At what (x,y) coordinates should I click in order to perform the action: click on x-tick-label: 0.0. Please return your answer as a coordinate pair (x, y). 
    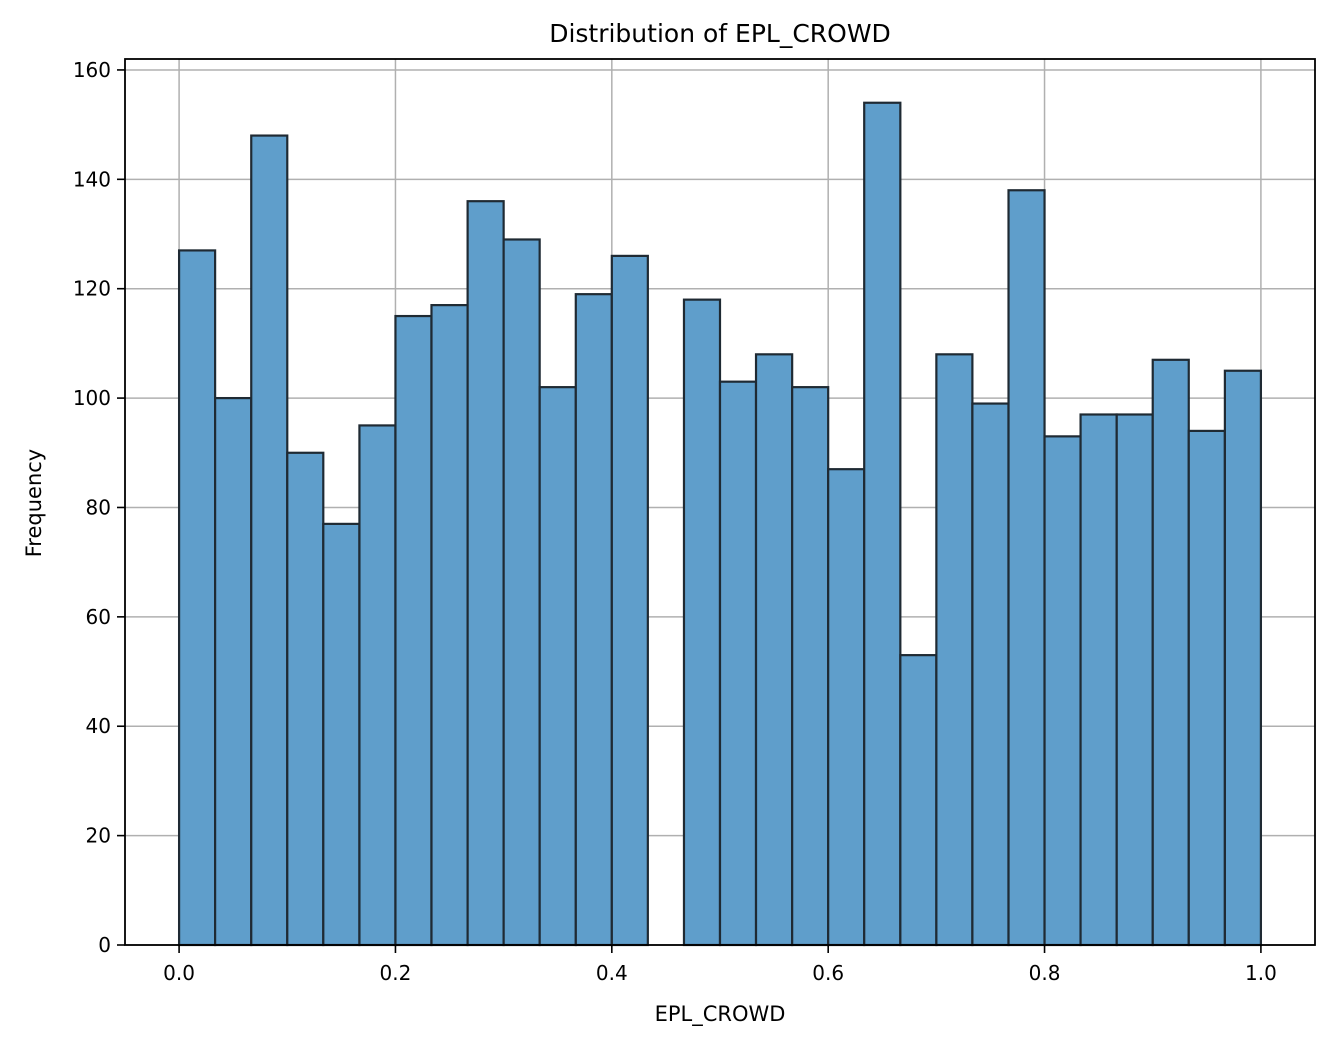
    Looking at the image, I should click on (179, 973).